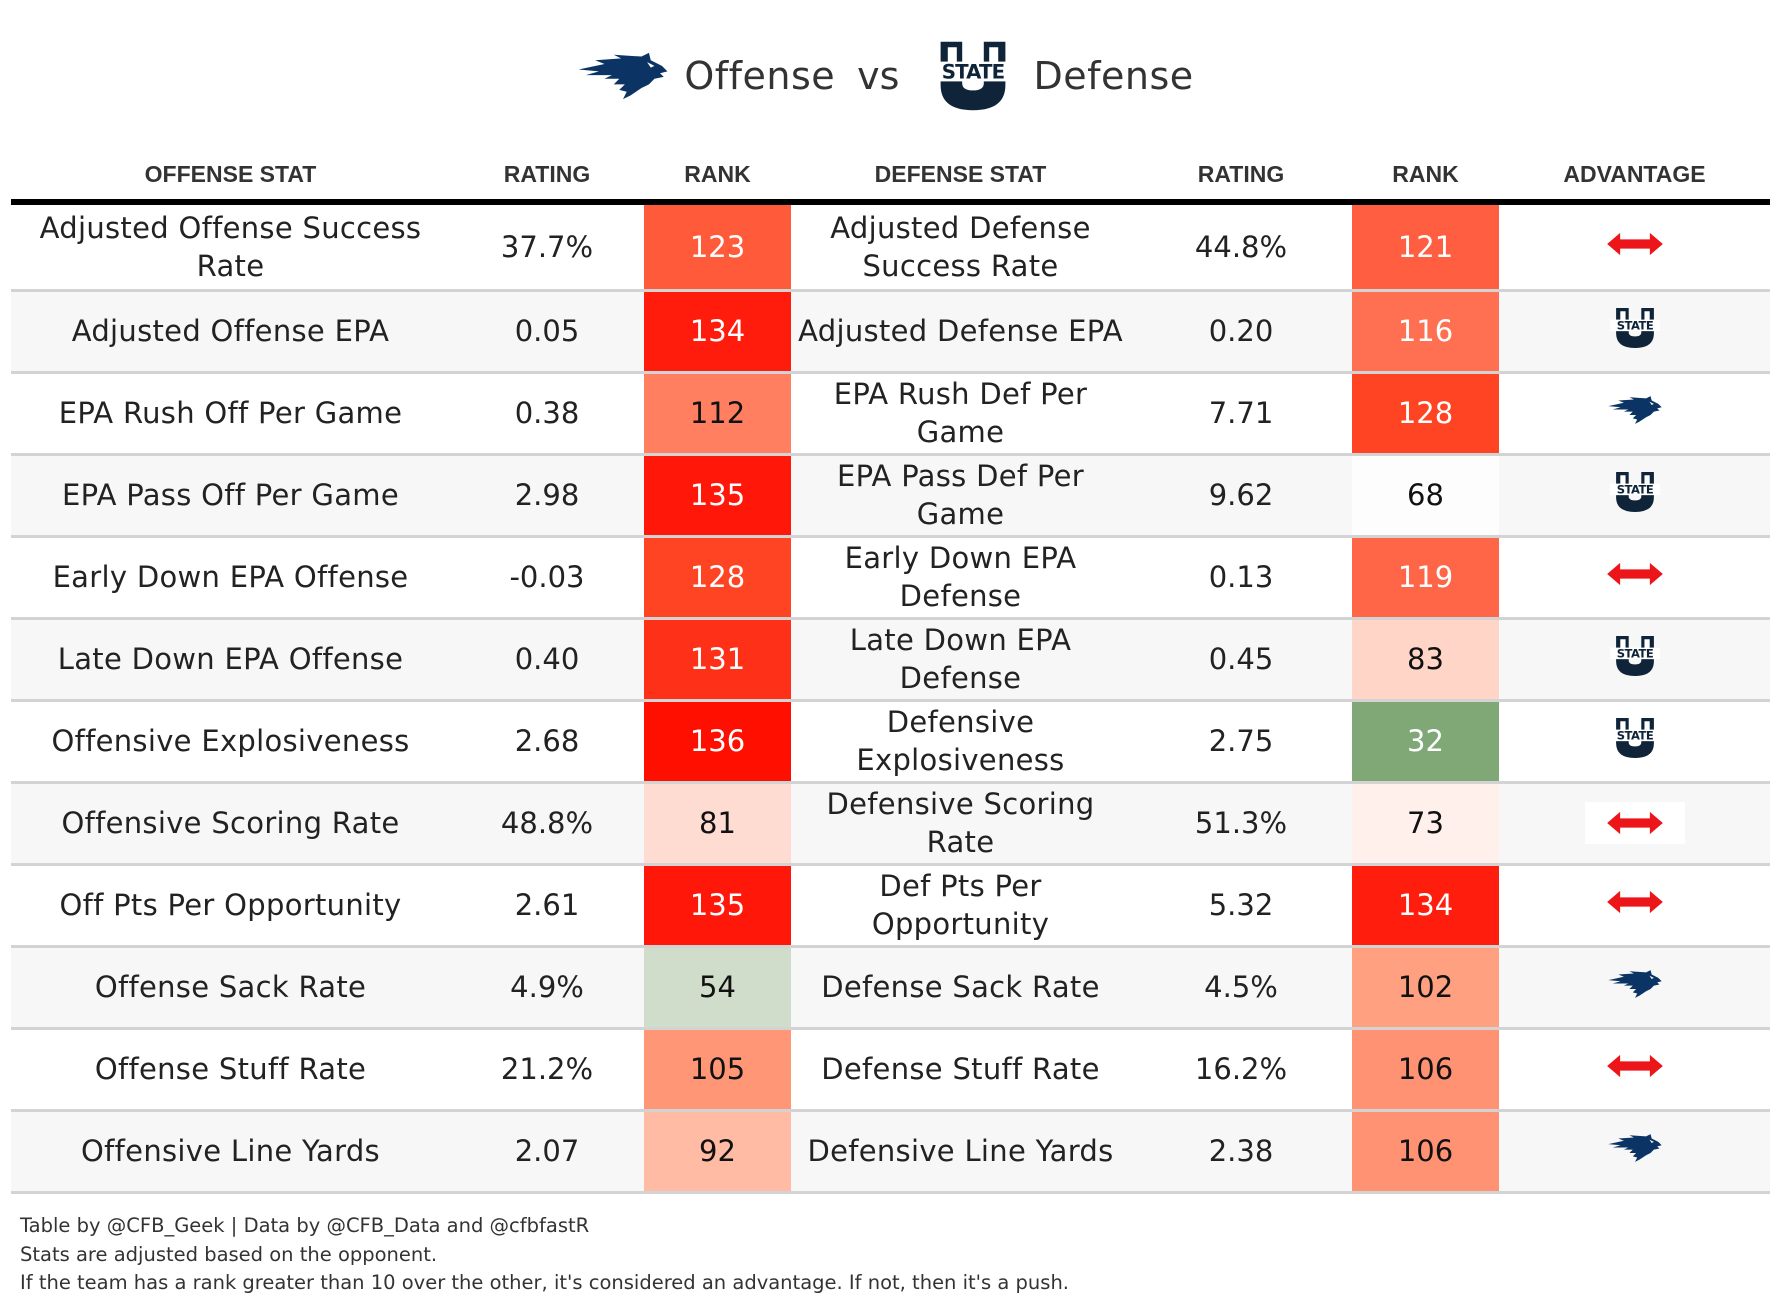 The width and height of the screenshot is (1770, 1312). What do you see at coordinates (547, 824) in the screenshot?
I see `offense-rating: 48.8%` at bounding box center [547, 824].